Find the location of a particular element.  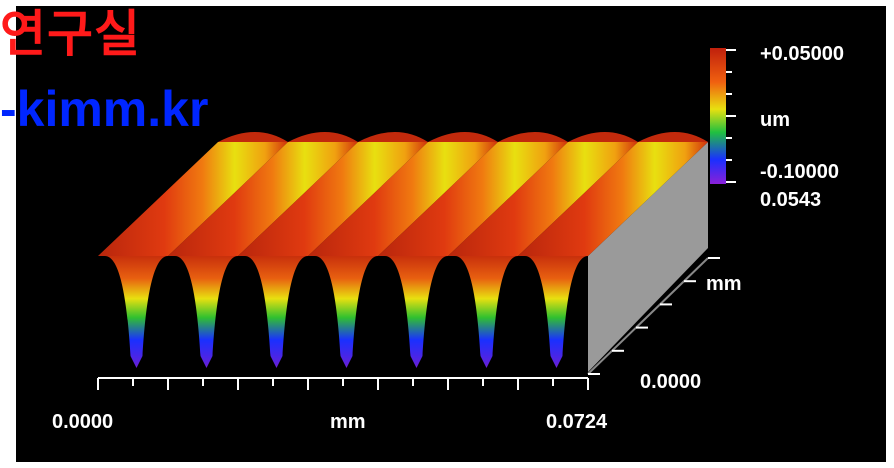

colorbar-unit-label: um is located at coordinates (775, 120).